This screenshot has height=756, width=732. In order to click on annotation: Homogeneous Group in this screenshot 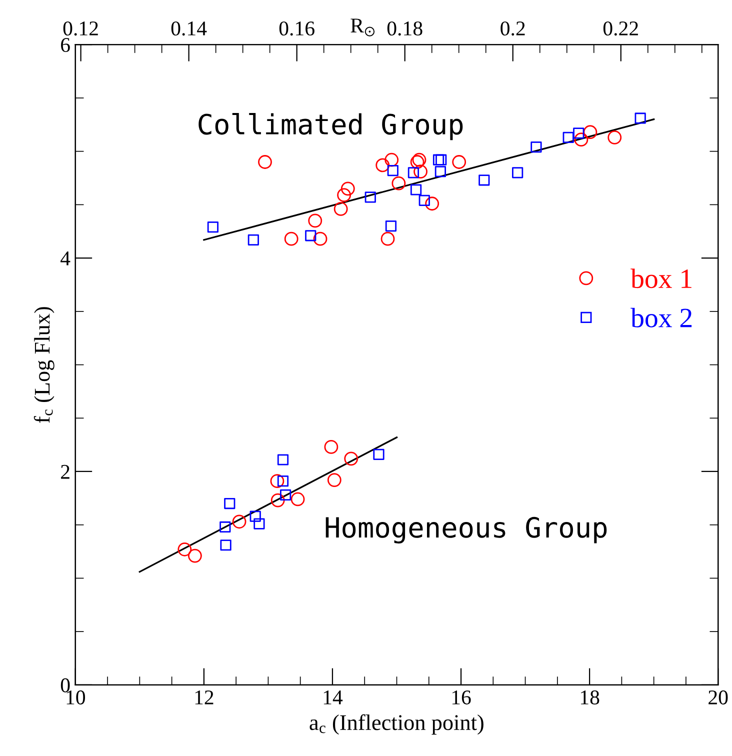, I will do `click(466, 530)`.